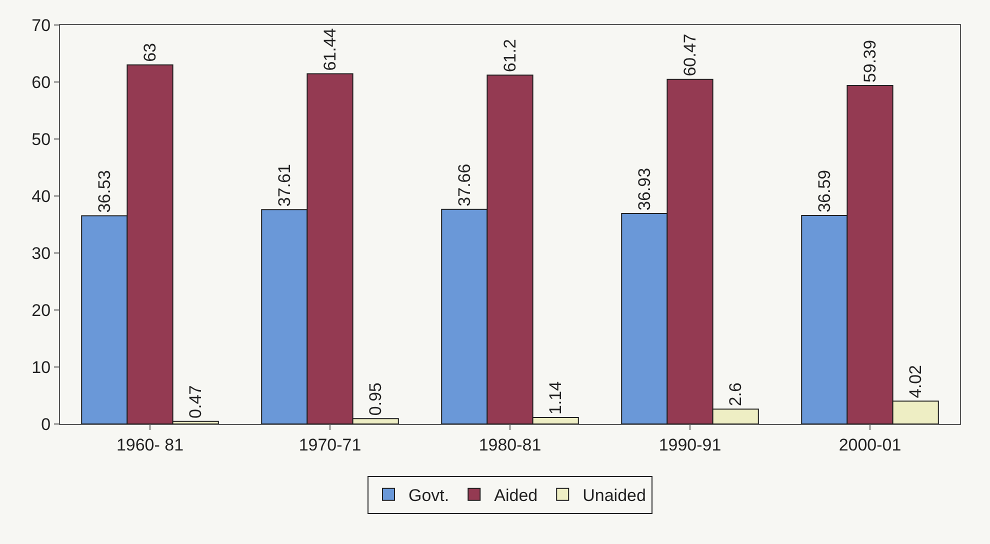 This screenshot has height=544, width=990. What do you see at coordinates (690, 55) in the screenshot?
I see `data-label: 60.47` at bounding box center [690, 55].